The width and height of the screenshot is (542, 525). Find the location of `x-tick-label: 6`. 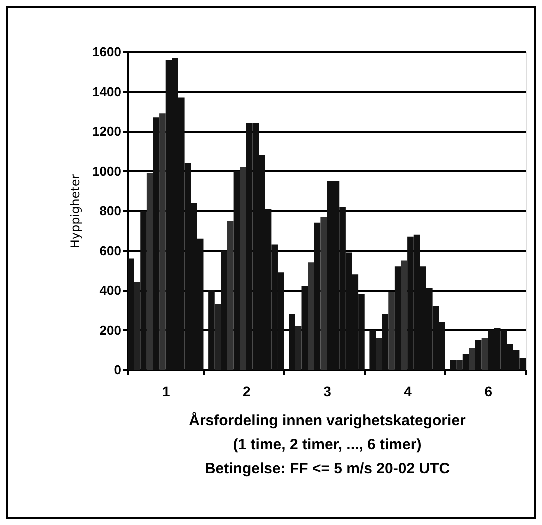

x-tick-label: 6 is located at coordinates (488, 392).